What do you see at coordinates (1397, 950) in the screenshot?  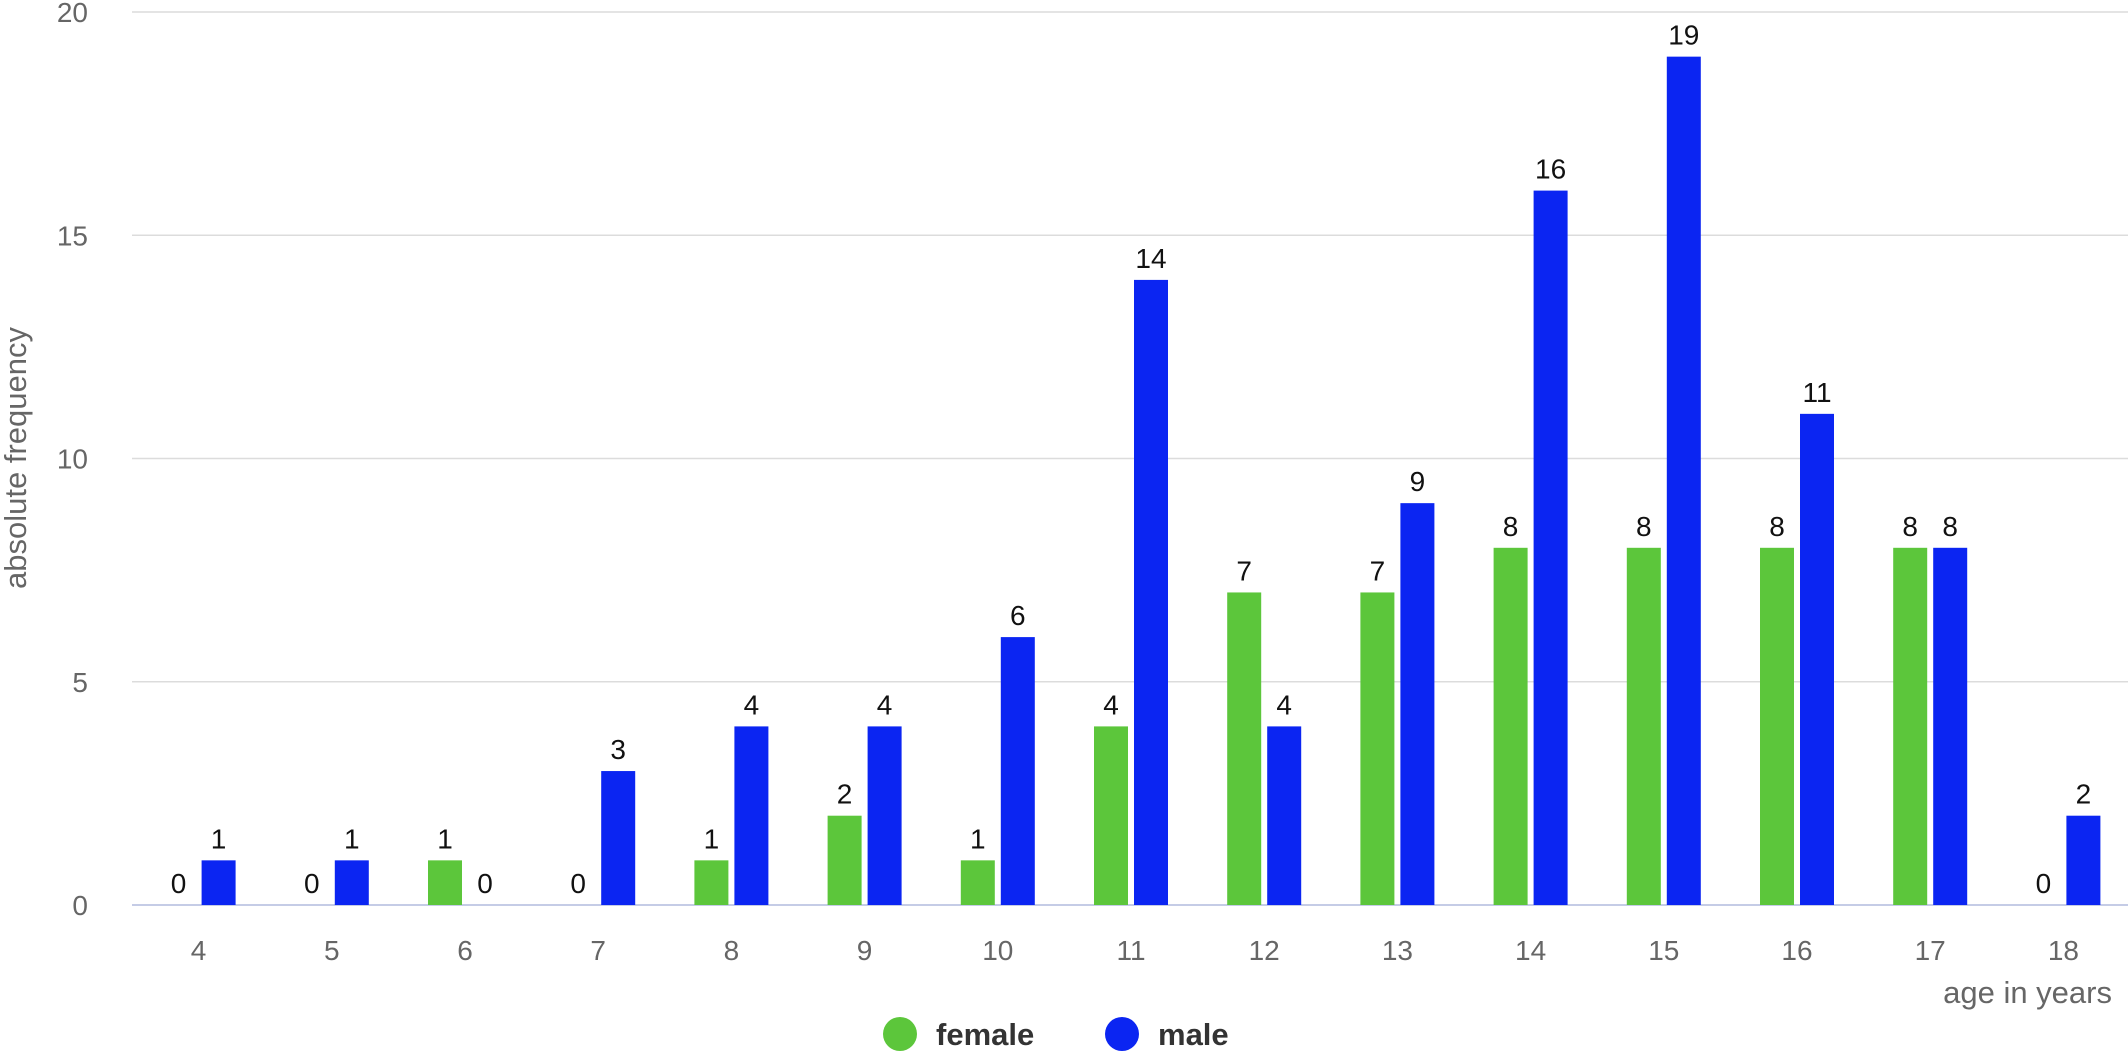 I see `x-tick-label: 13` at bounding box center [1397, 950].